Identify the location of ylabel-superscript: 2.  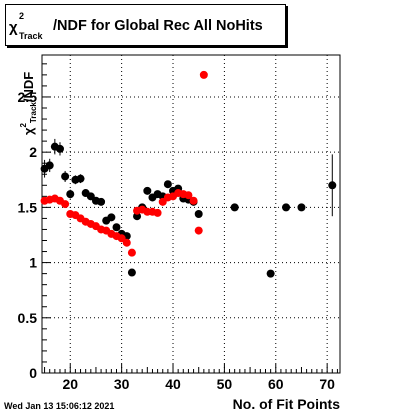
(23, 125).